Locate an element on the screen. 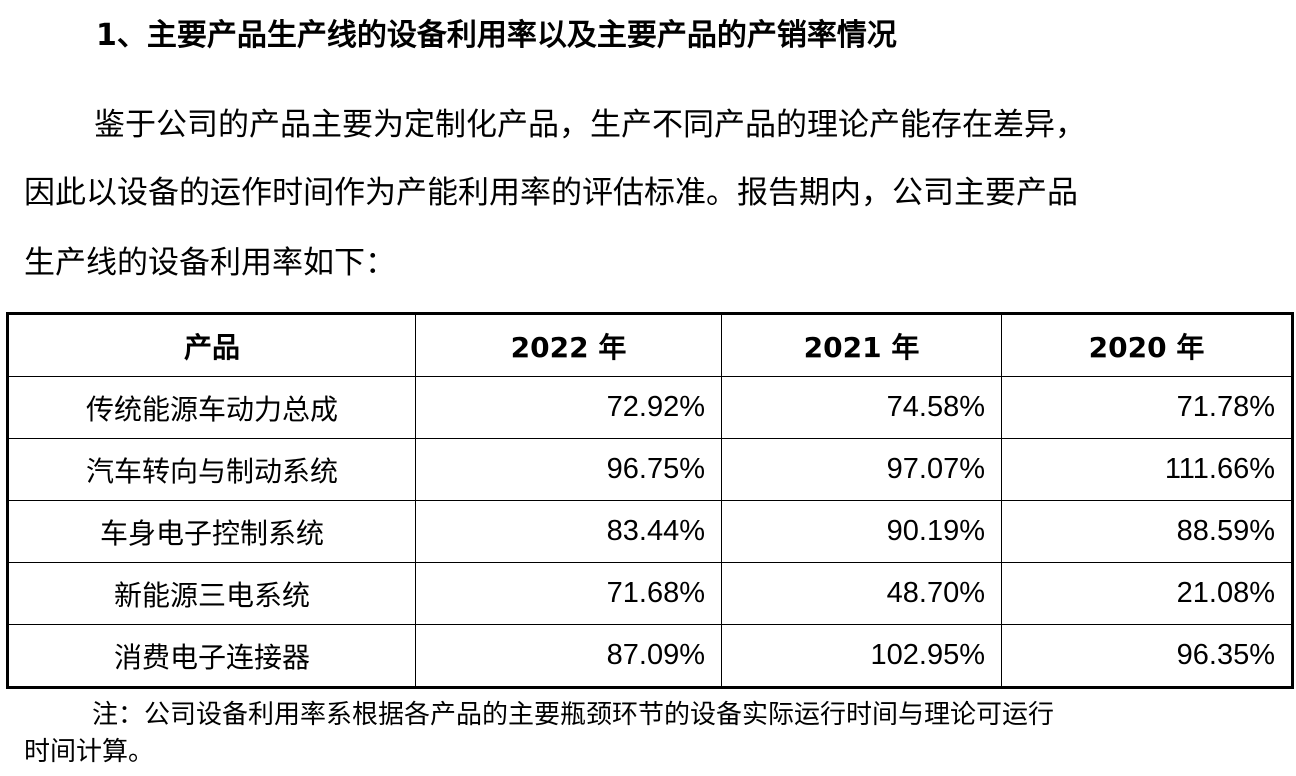  header-2020: 2020 年 is located at coordinates (1147, 345).